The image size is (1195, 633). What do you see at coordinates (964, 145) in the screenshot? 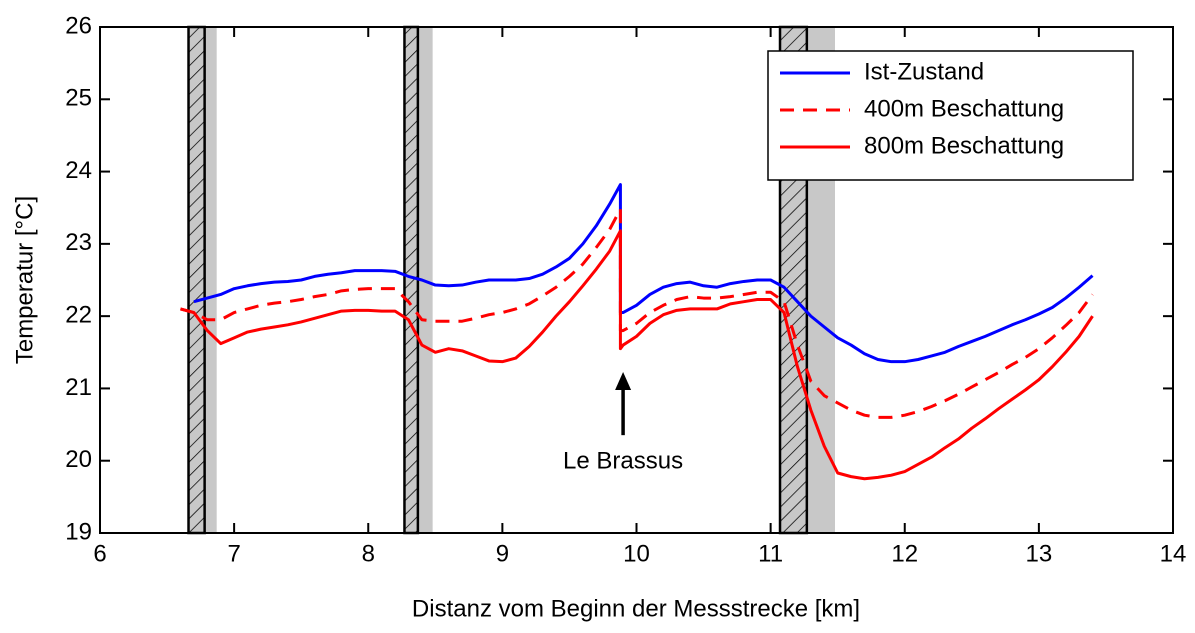
I see `legend-label: 800m Beschattung` at bounding box center [964, 145].